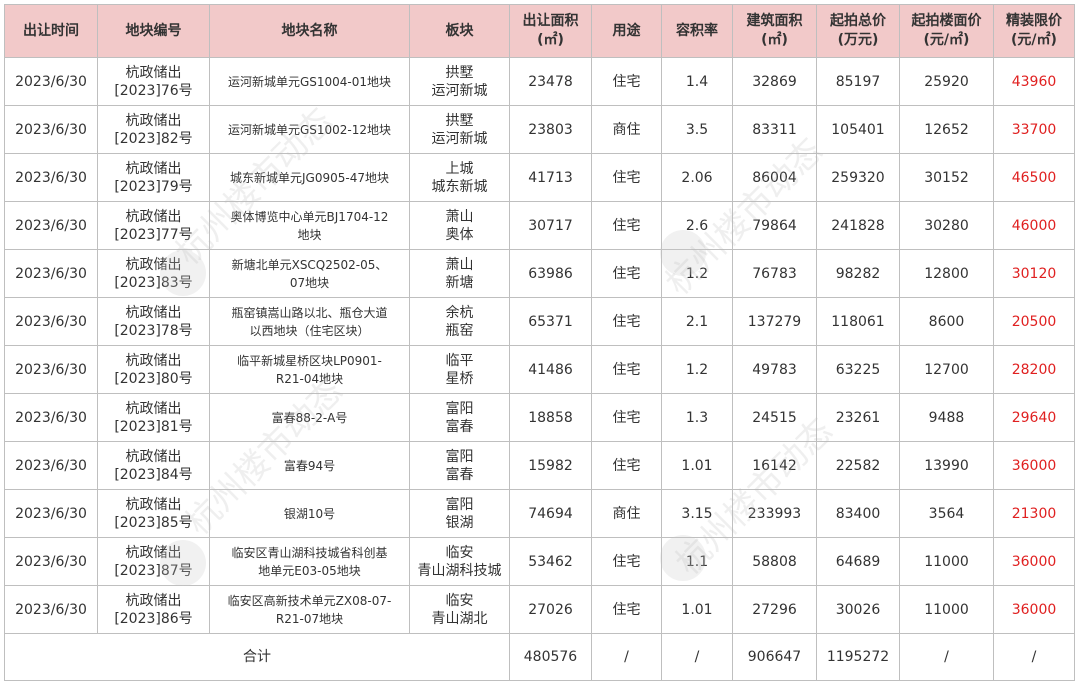  I want to click on total-label: 合计, so click(257, 657).